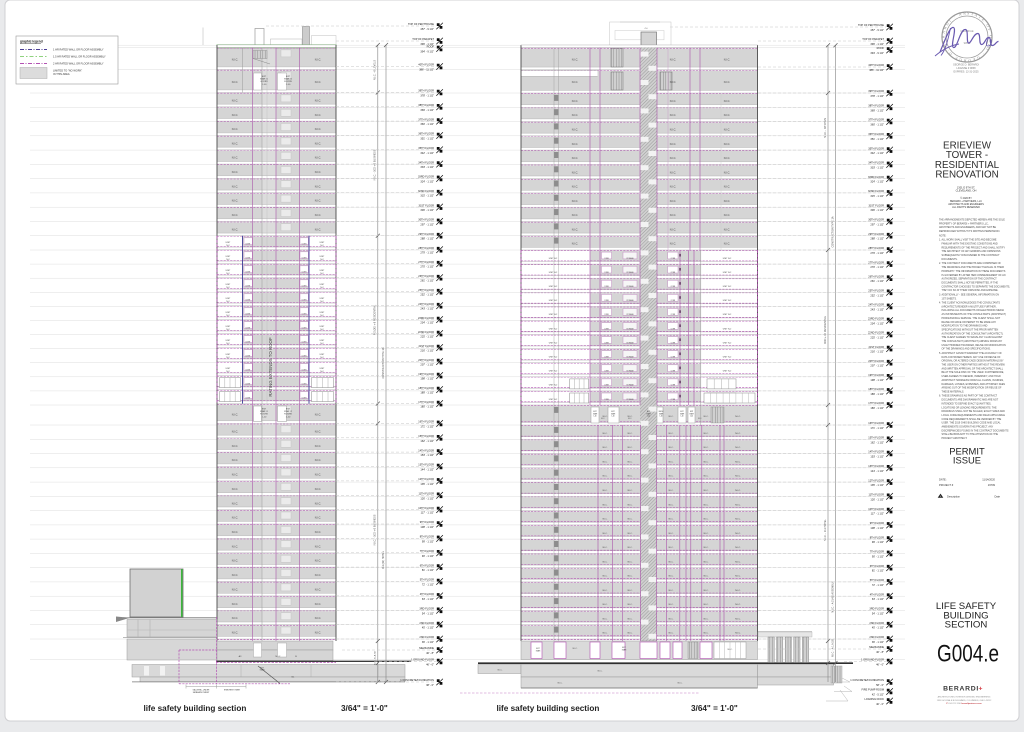 This screenshot has height=732, width=1024. What do you see at coordinates (202, 692) in the screenshot?
I see `svg-text: SEPARATE PERMIT` at bounding box center [202, 692].